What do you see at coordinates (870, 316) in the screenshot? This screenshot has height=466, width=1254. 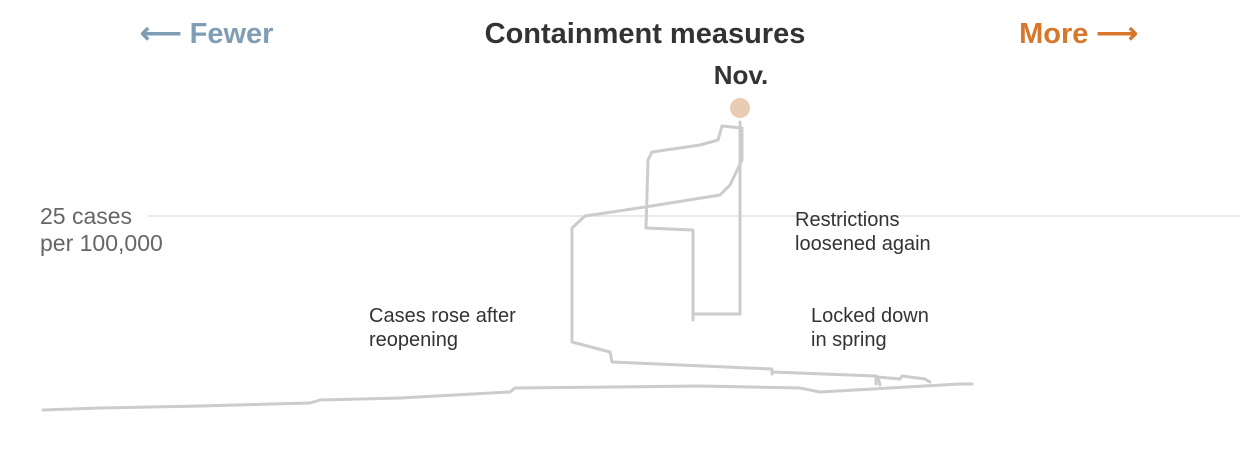 I see `annotation-lockdown-line1: Locked down` at bounding box center [870, 316].